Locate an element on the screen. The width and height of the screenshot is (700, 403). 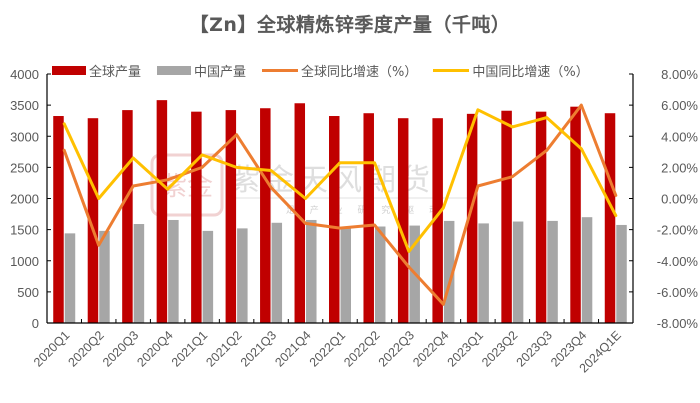
x-axis-tick-label: 2021Q1 is located at coordinates (189, 348).